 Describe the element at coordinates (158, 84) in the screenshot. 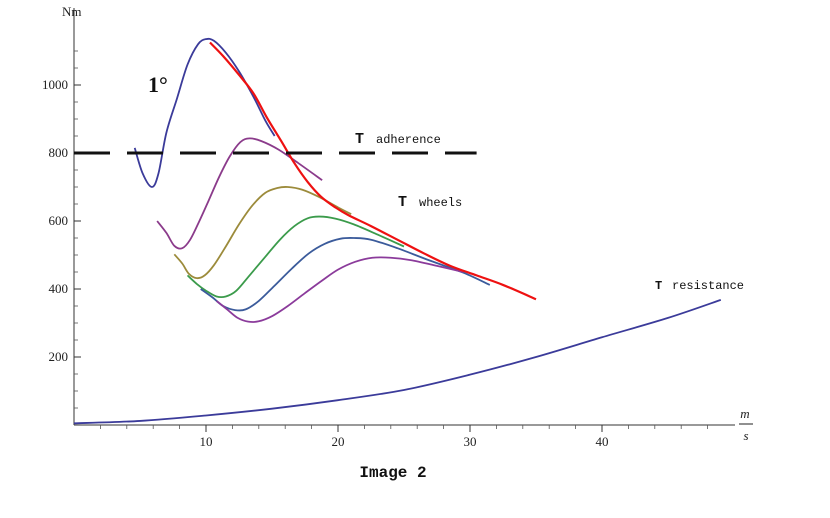

I see `gear-annotation: 1°` at that location.